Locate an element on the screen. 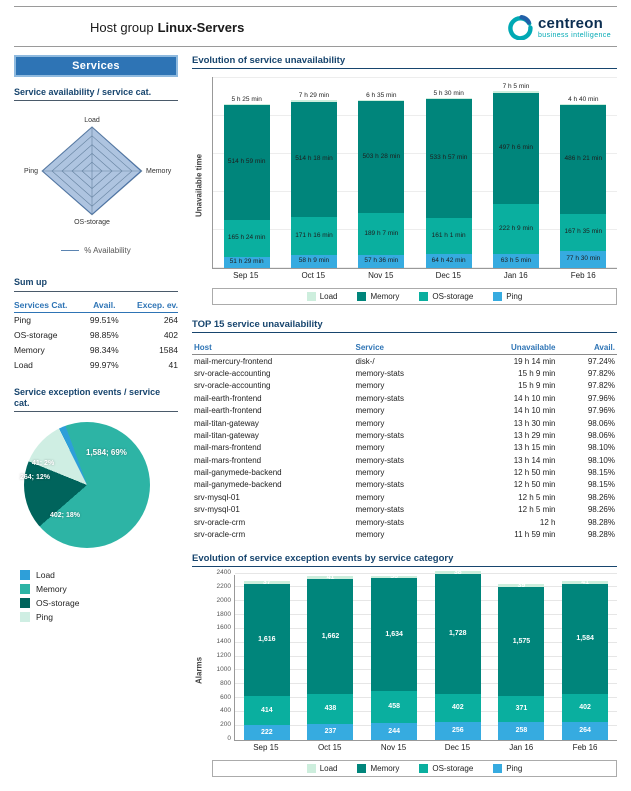  legend-item-ping: Ping is located at coordinates (508, 768).